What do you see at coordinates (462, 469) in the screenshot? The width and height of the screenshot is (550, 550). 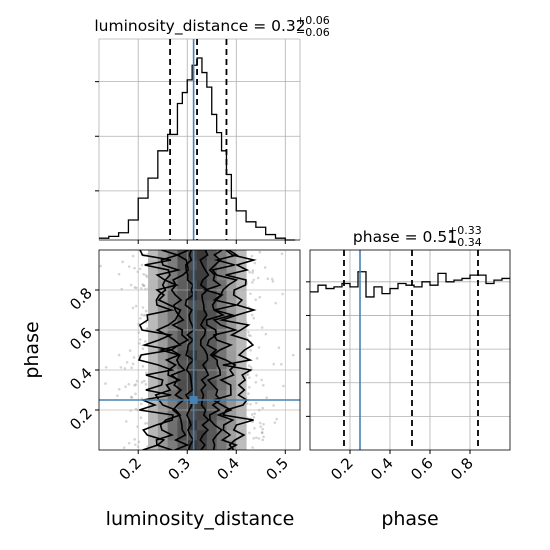 I see `x-tick-label: 0.8` at bounding box center [462, 469].